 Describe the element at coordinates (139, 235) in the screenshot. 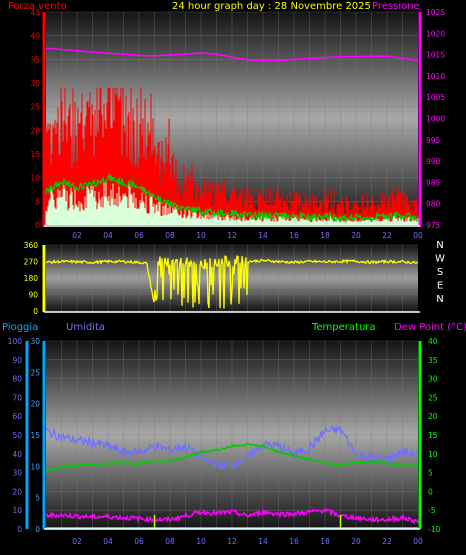

I see `x-tick-label-top: 06` at that location.